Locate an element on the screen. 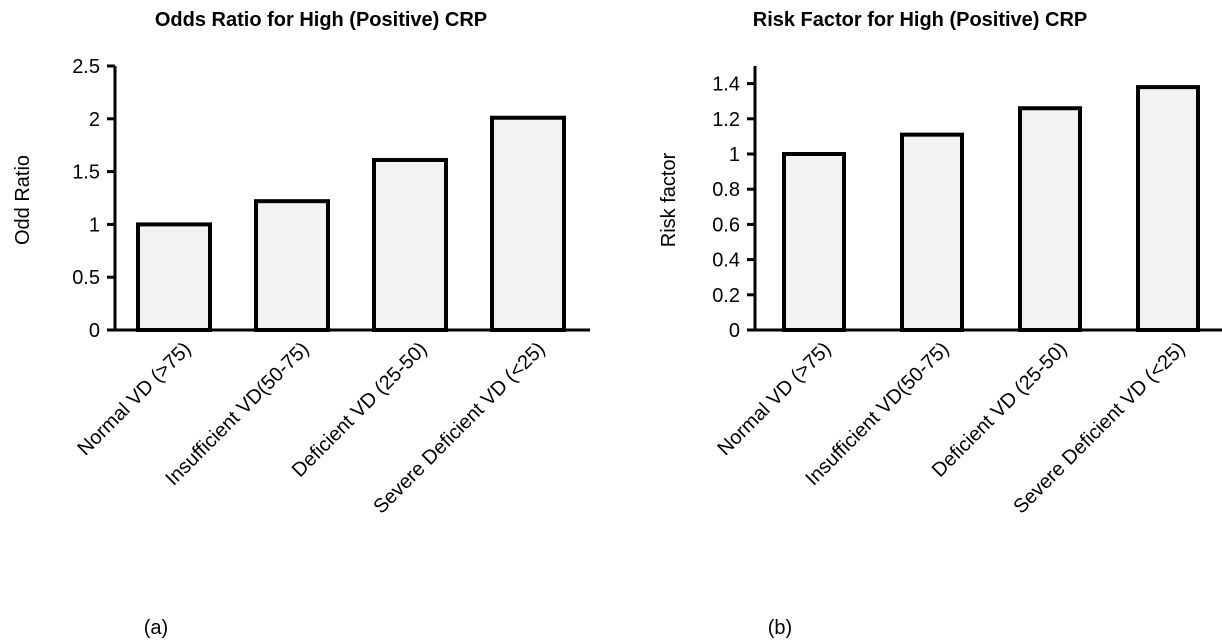 This screenshot has height=644, width=1222. y-tick-label: 0.5 is located at coordinates (86, 278).